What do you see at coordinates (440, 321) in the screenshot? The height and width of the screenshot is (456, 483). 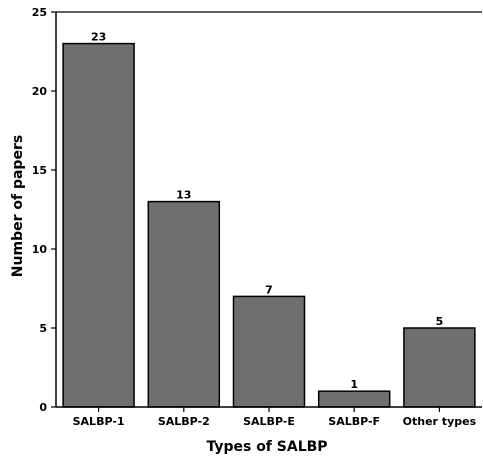 I see `data-label: 5` at bounding box center [440, 321].